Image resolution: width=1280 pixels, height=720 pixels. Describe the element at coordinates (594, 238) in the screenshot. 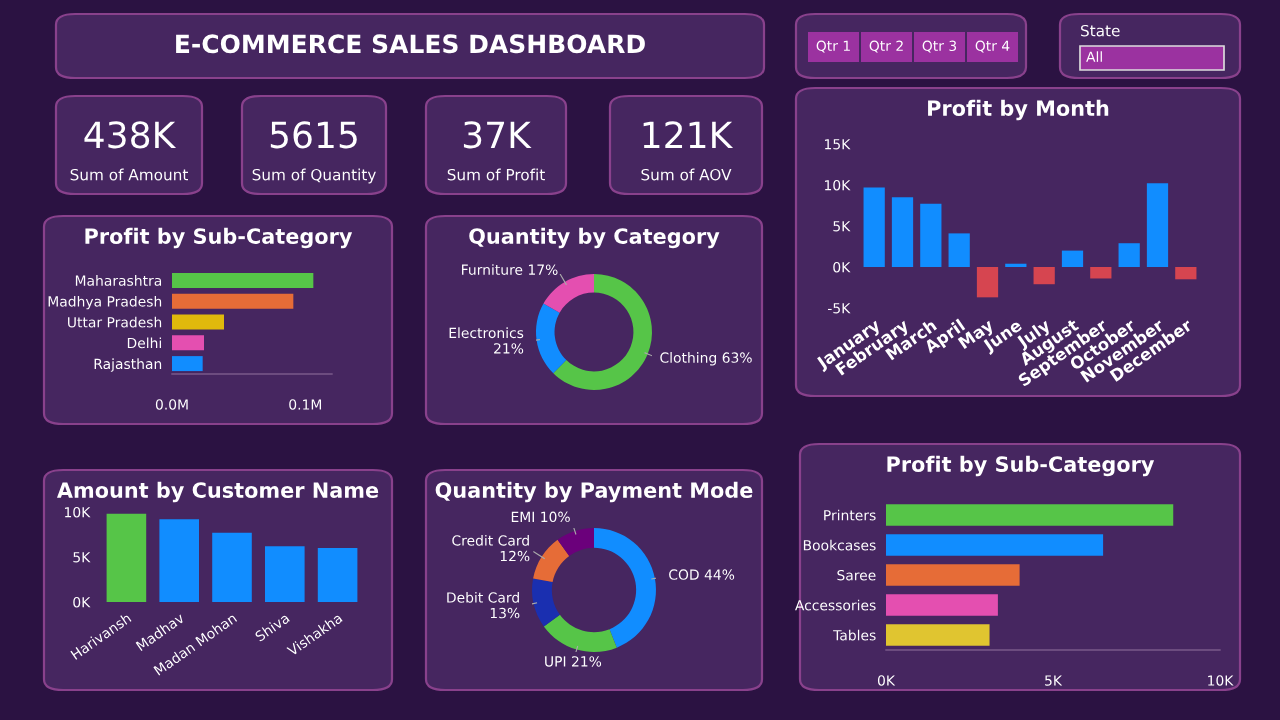

I see `chart-title: Quantity by Category` at that location.